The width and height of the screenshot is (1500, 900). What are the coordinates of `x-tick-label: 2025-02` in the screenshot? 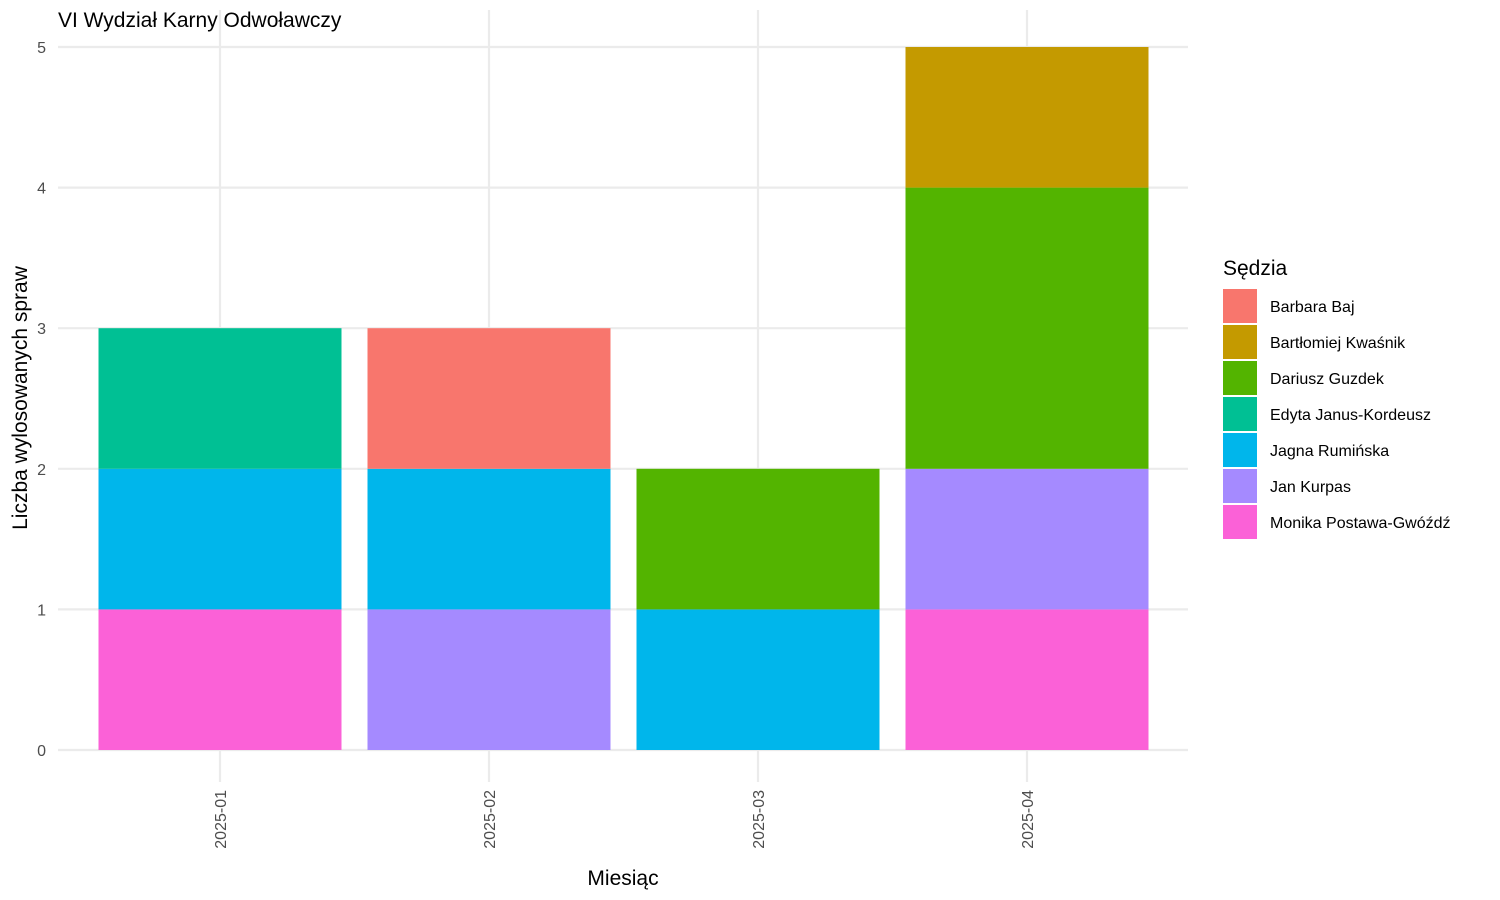 It's located at (490, 819).